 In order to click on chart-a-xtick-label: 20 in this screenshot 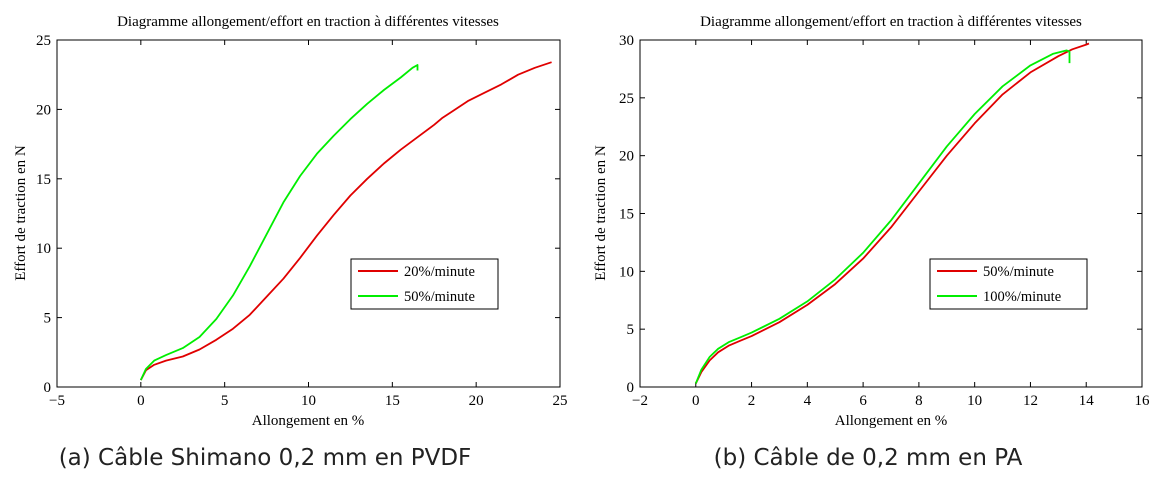, I will do `click(476, 401)`.